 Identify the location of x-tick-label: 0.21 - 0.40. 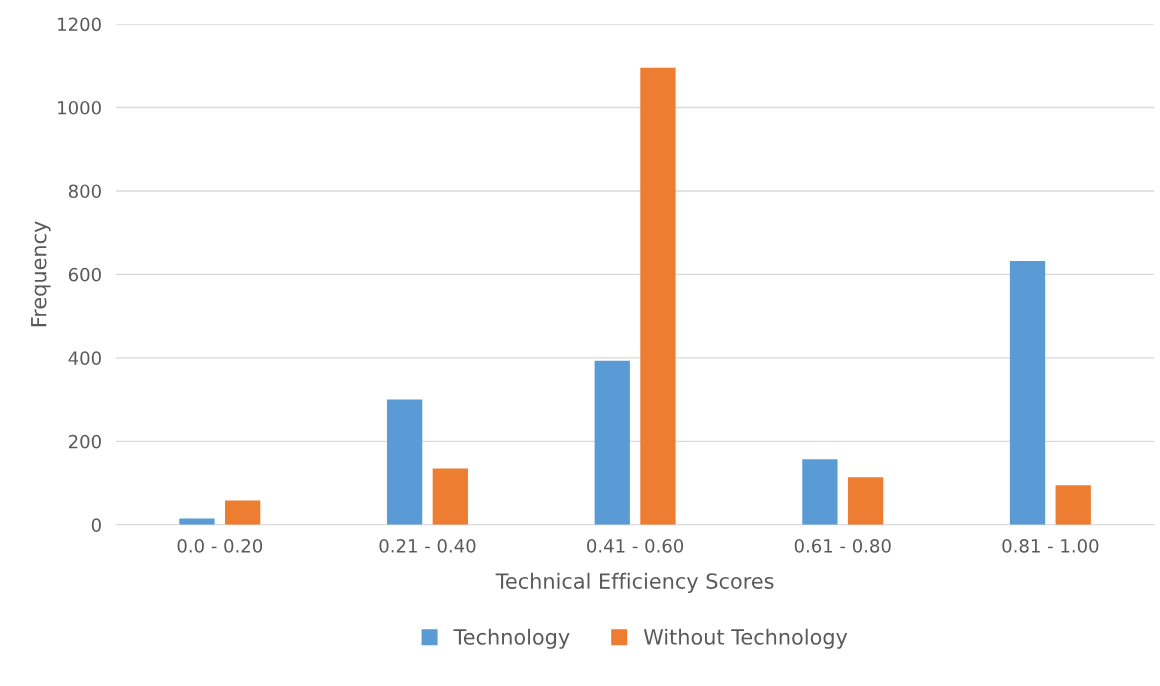
(427, 546).